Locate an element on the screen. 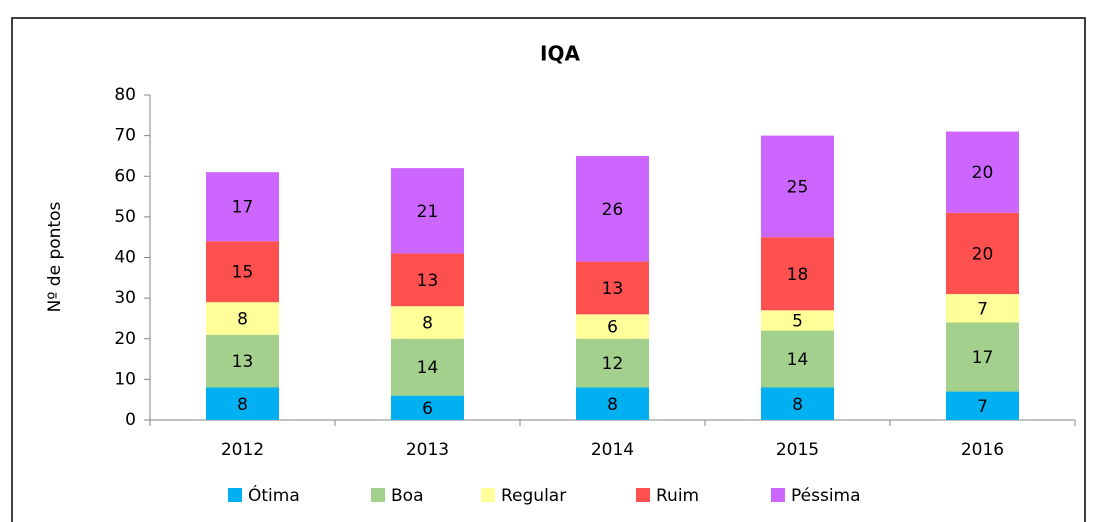  x-tick-label: 2013 is located at coordinates (427, 450).